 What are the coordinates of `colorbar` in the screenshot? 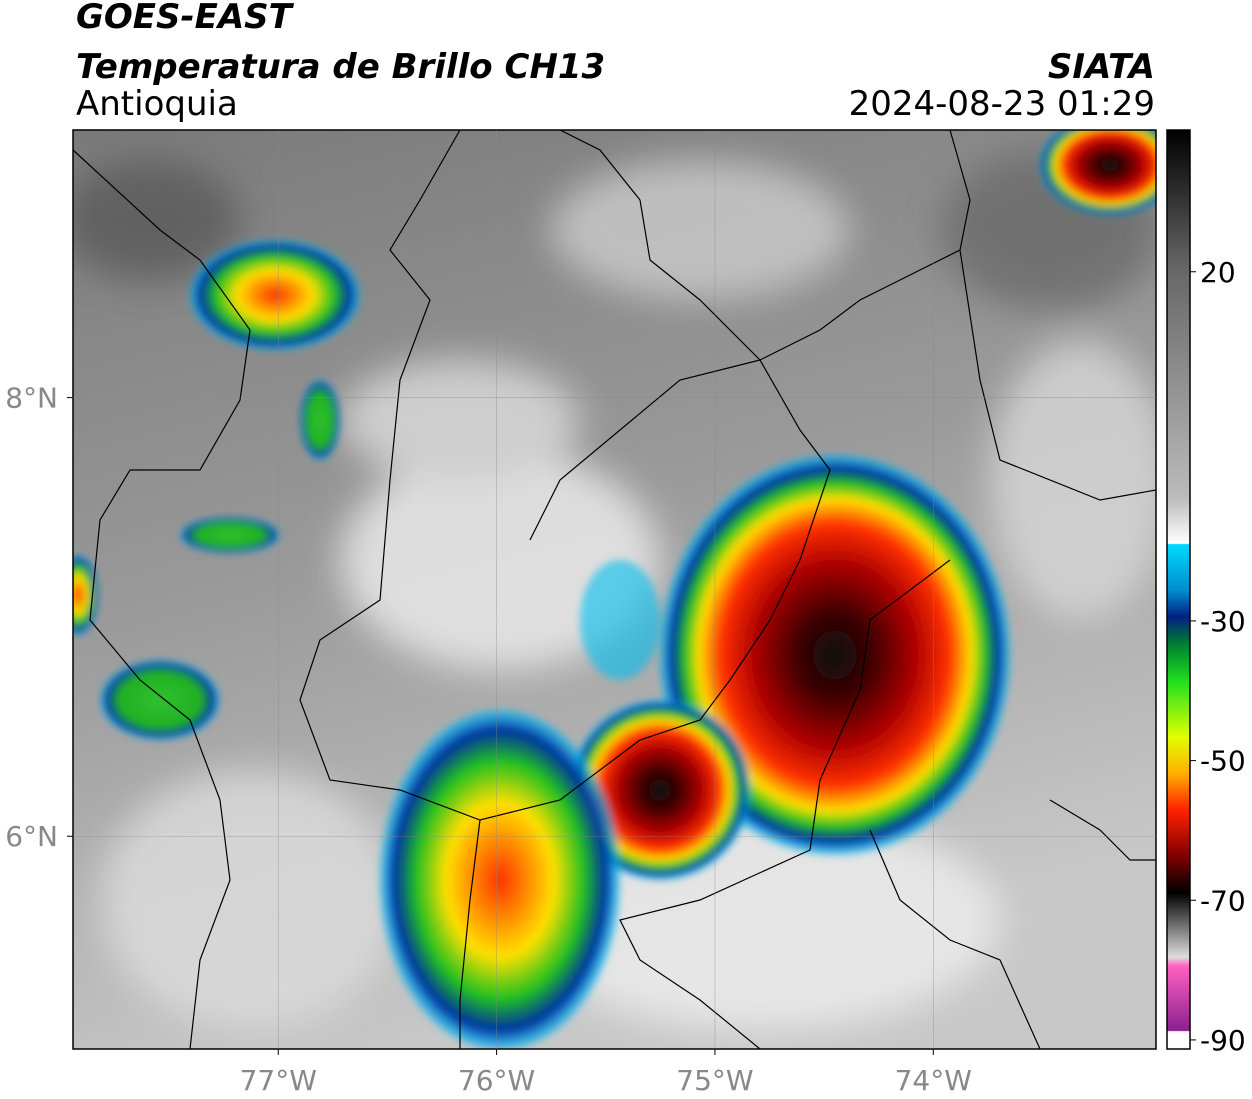 It's located at (1178, 589).